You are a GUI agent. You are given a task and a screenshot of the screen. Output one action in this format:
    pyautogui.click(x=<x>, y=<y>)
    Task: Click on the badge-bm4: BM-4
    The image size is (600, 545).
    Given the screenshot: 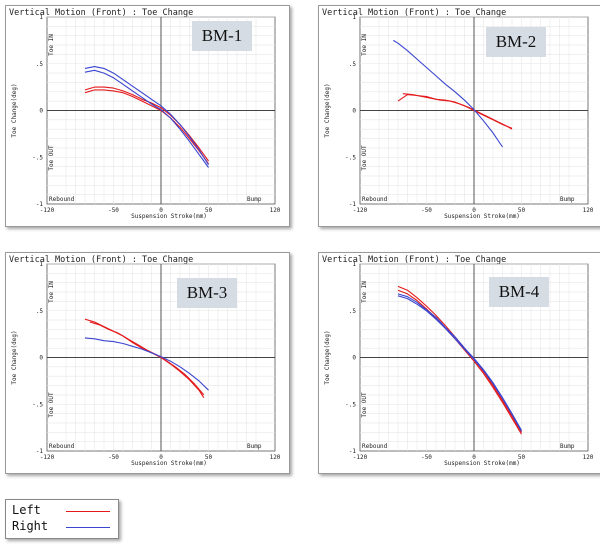 What is the action you would take?
    pyautogui.click(x=519, y=292)
    